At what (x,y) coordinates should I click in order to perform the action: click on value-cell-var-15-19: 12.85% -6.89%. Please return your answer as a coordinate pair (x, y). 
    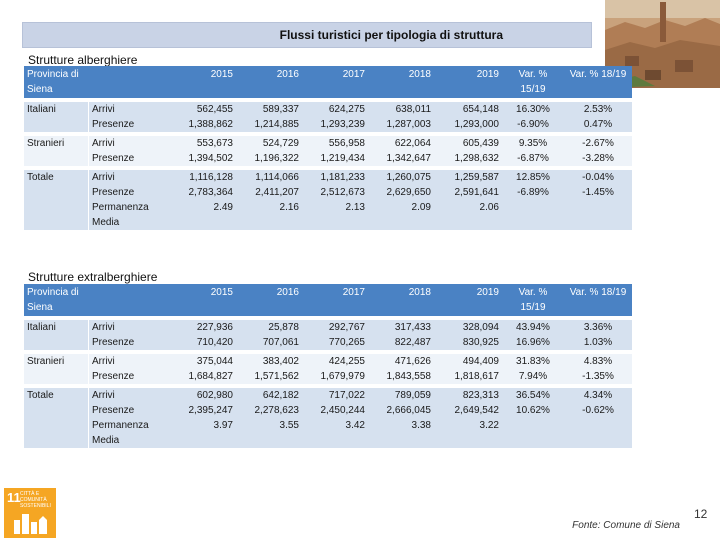
    Looking at the image, I should click on (533, 200).